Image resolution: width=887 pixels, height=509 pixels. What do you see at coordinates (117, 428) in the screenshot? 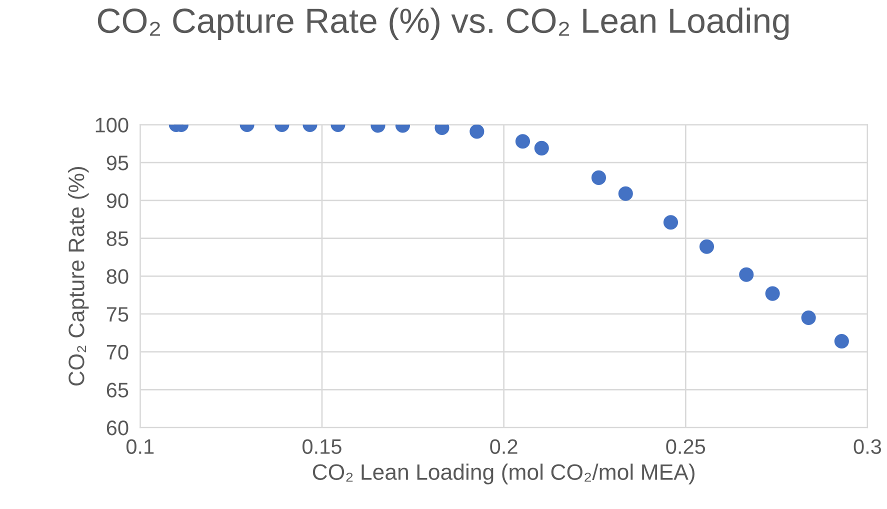
I see `y-tick-label: 60` at bounding box center [117, 428].